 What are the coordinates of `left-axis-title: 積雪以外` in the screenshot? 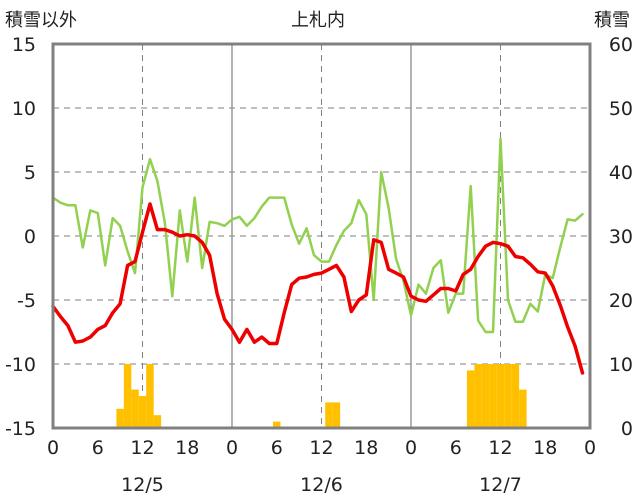 It's located at (41, 20).